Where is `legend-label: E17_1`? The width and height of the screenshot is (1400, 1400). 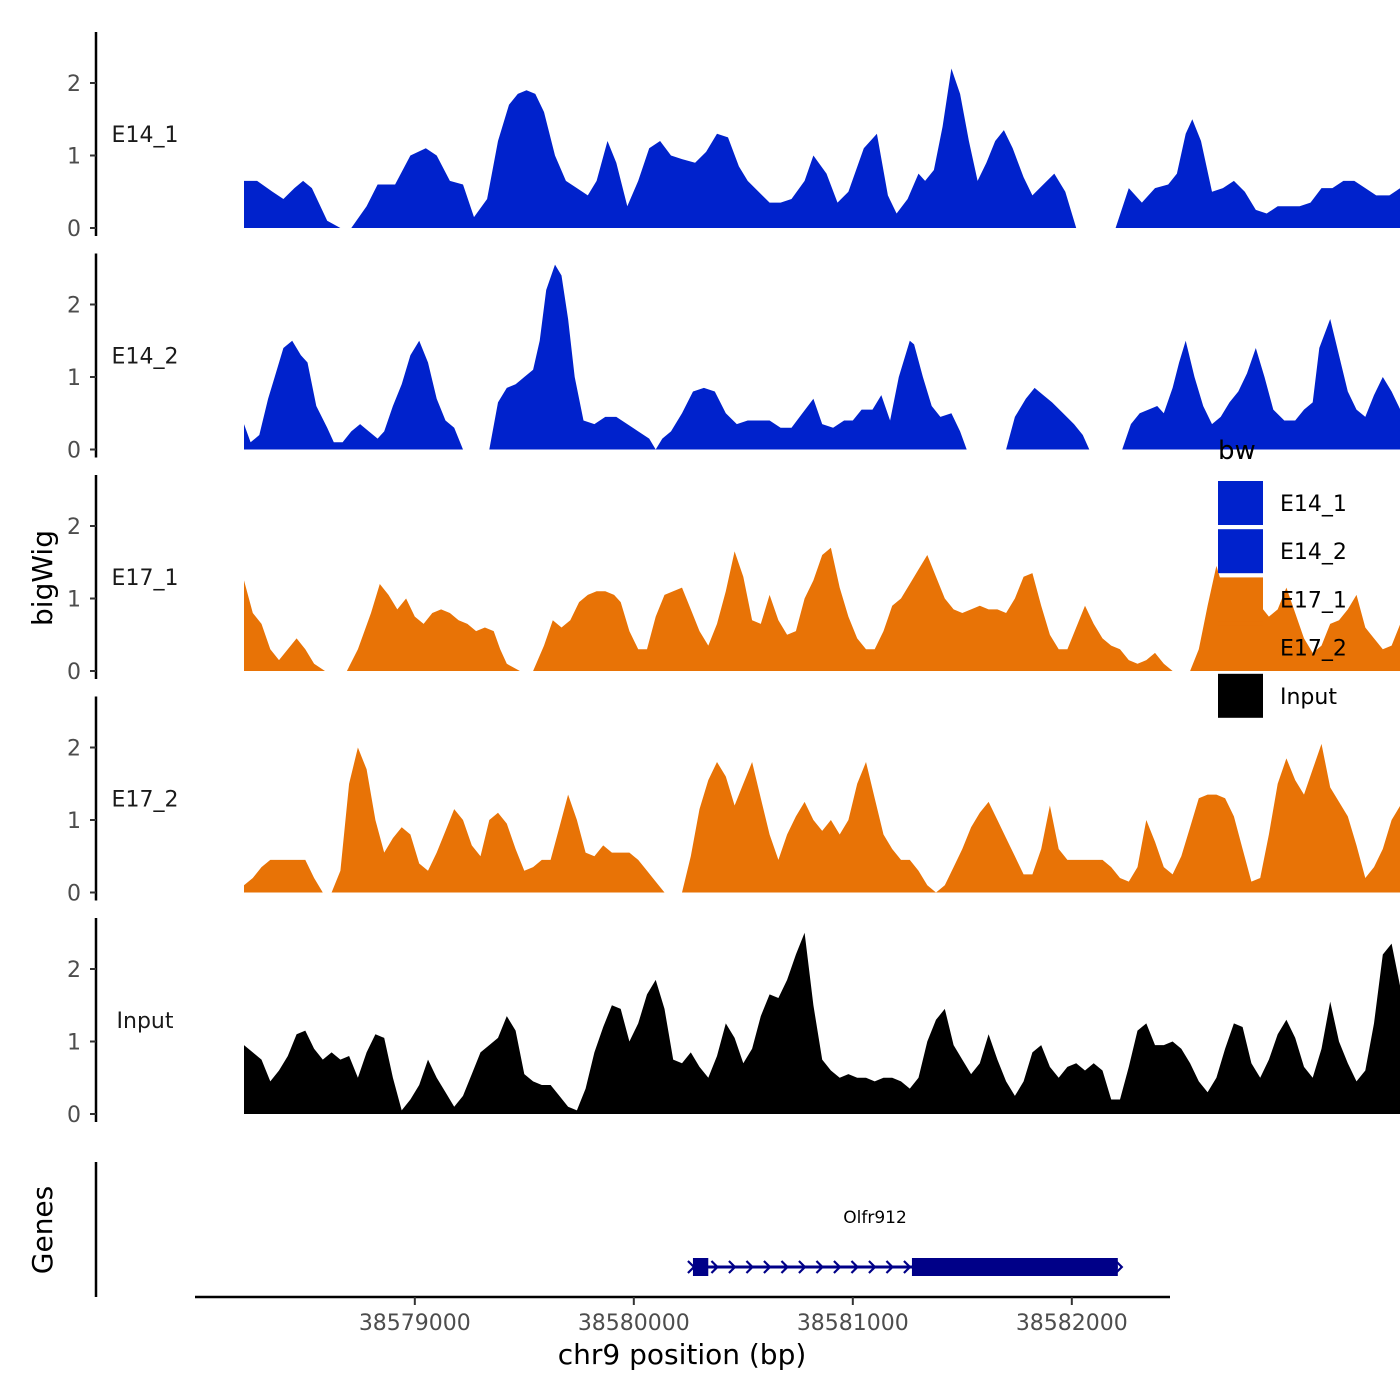
legend-label: E17_1 is located at coordinates (1313, 600).